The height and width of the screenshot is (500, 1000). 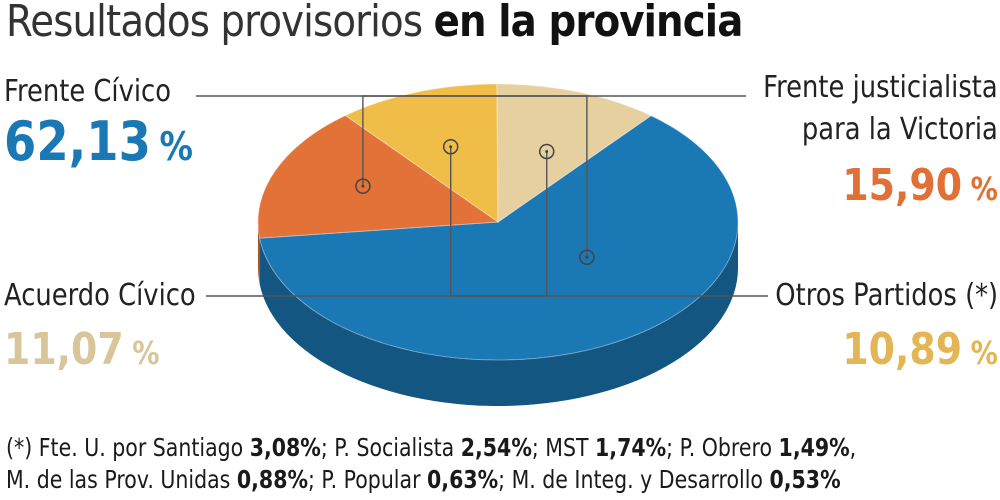 What do you see at coordinates (634, 479) in the screenshot?
I see `footnote-line-2-segment: ; M. de Integ. y Desarrollo` at bounding box center [634, 479].